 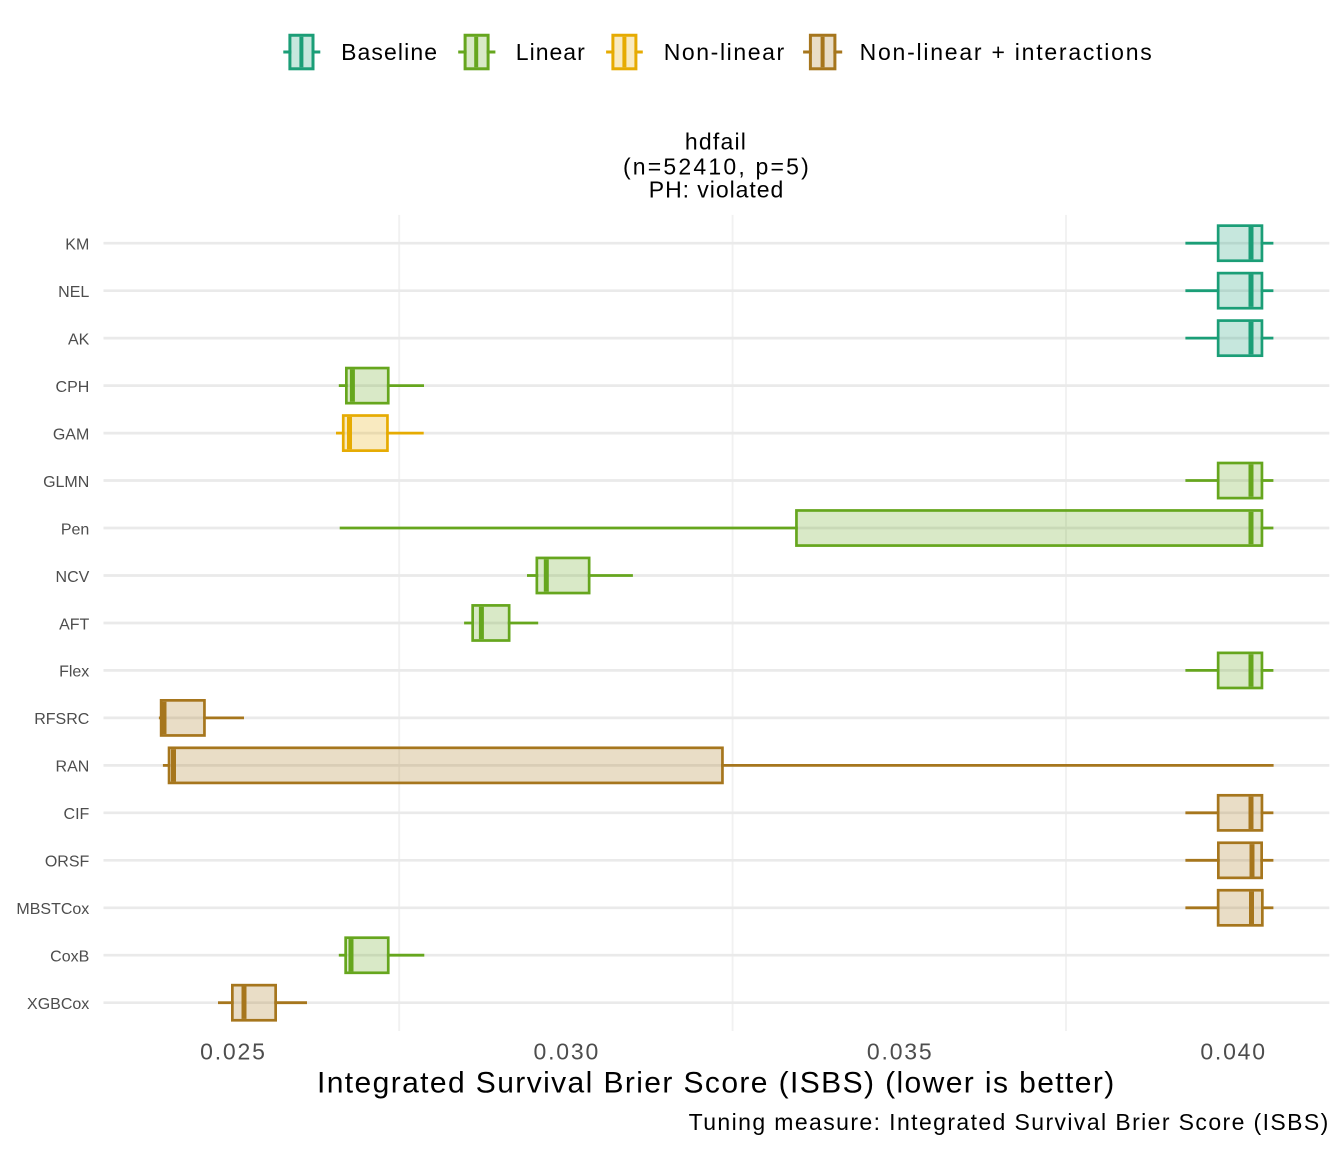 I want to click on svg-text: CIF, so click(x=77, y=814).